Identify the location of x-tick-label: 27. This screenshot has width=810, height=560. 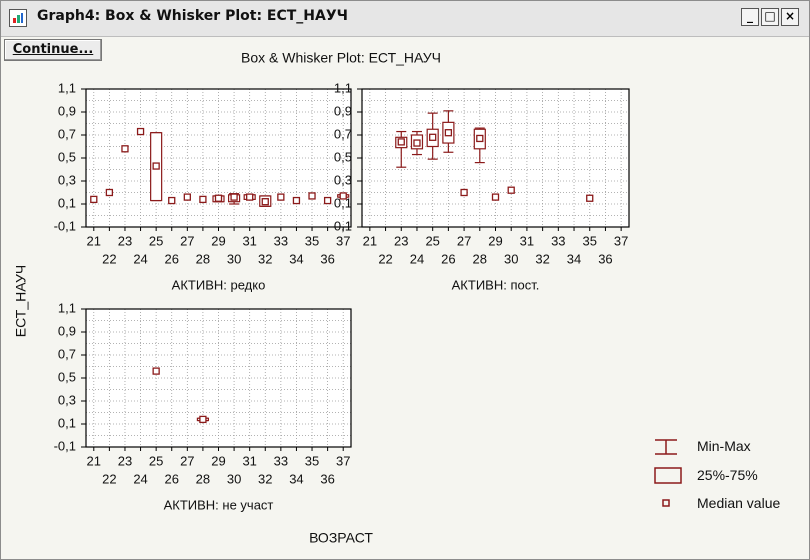
(187, 240).